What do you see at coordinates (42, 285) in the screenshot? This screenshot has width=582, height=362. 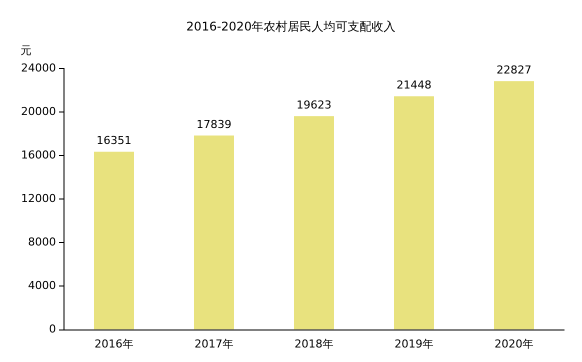 I see `y-tick-label: 4000` at bounding box center [42, 285].